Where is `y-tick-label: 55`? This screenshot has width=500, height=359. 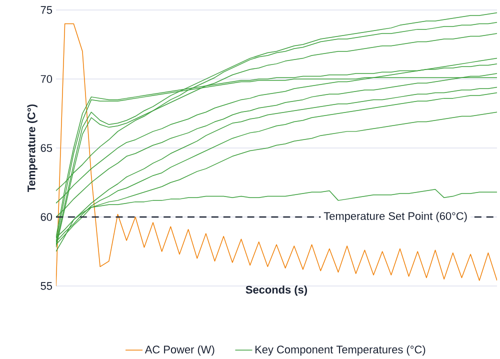
y-tick-label: 55 is located at coordinates (46, 286).